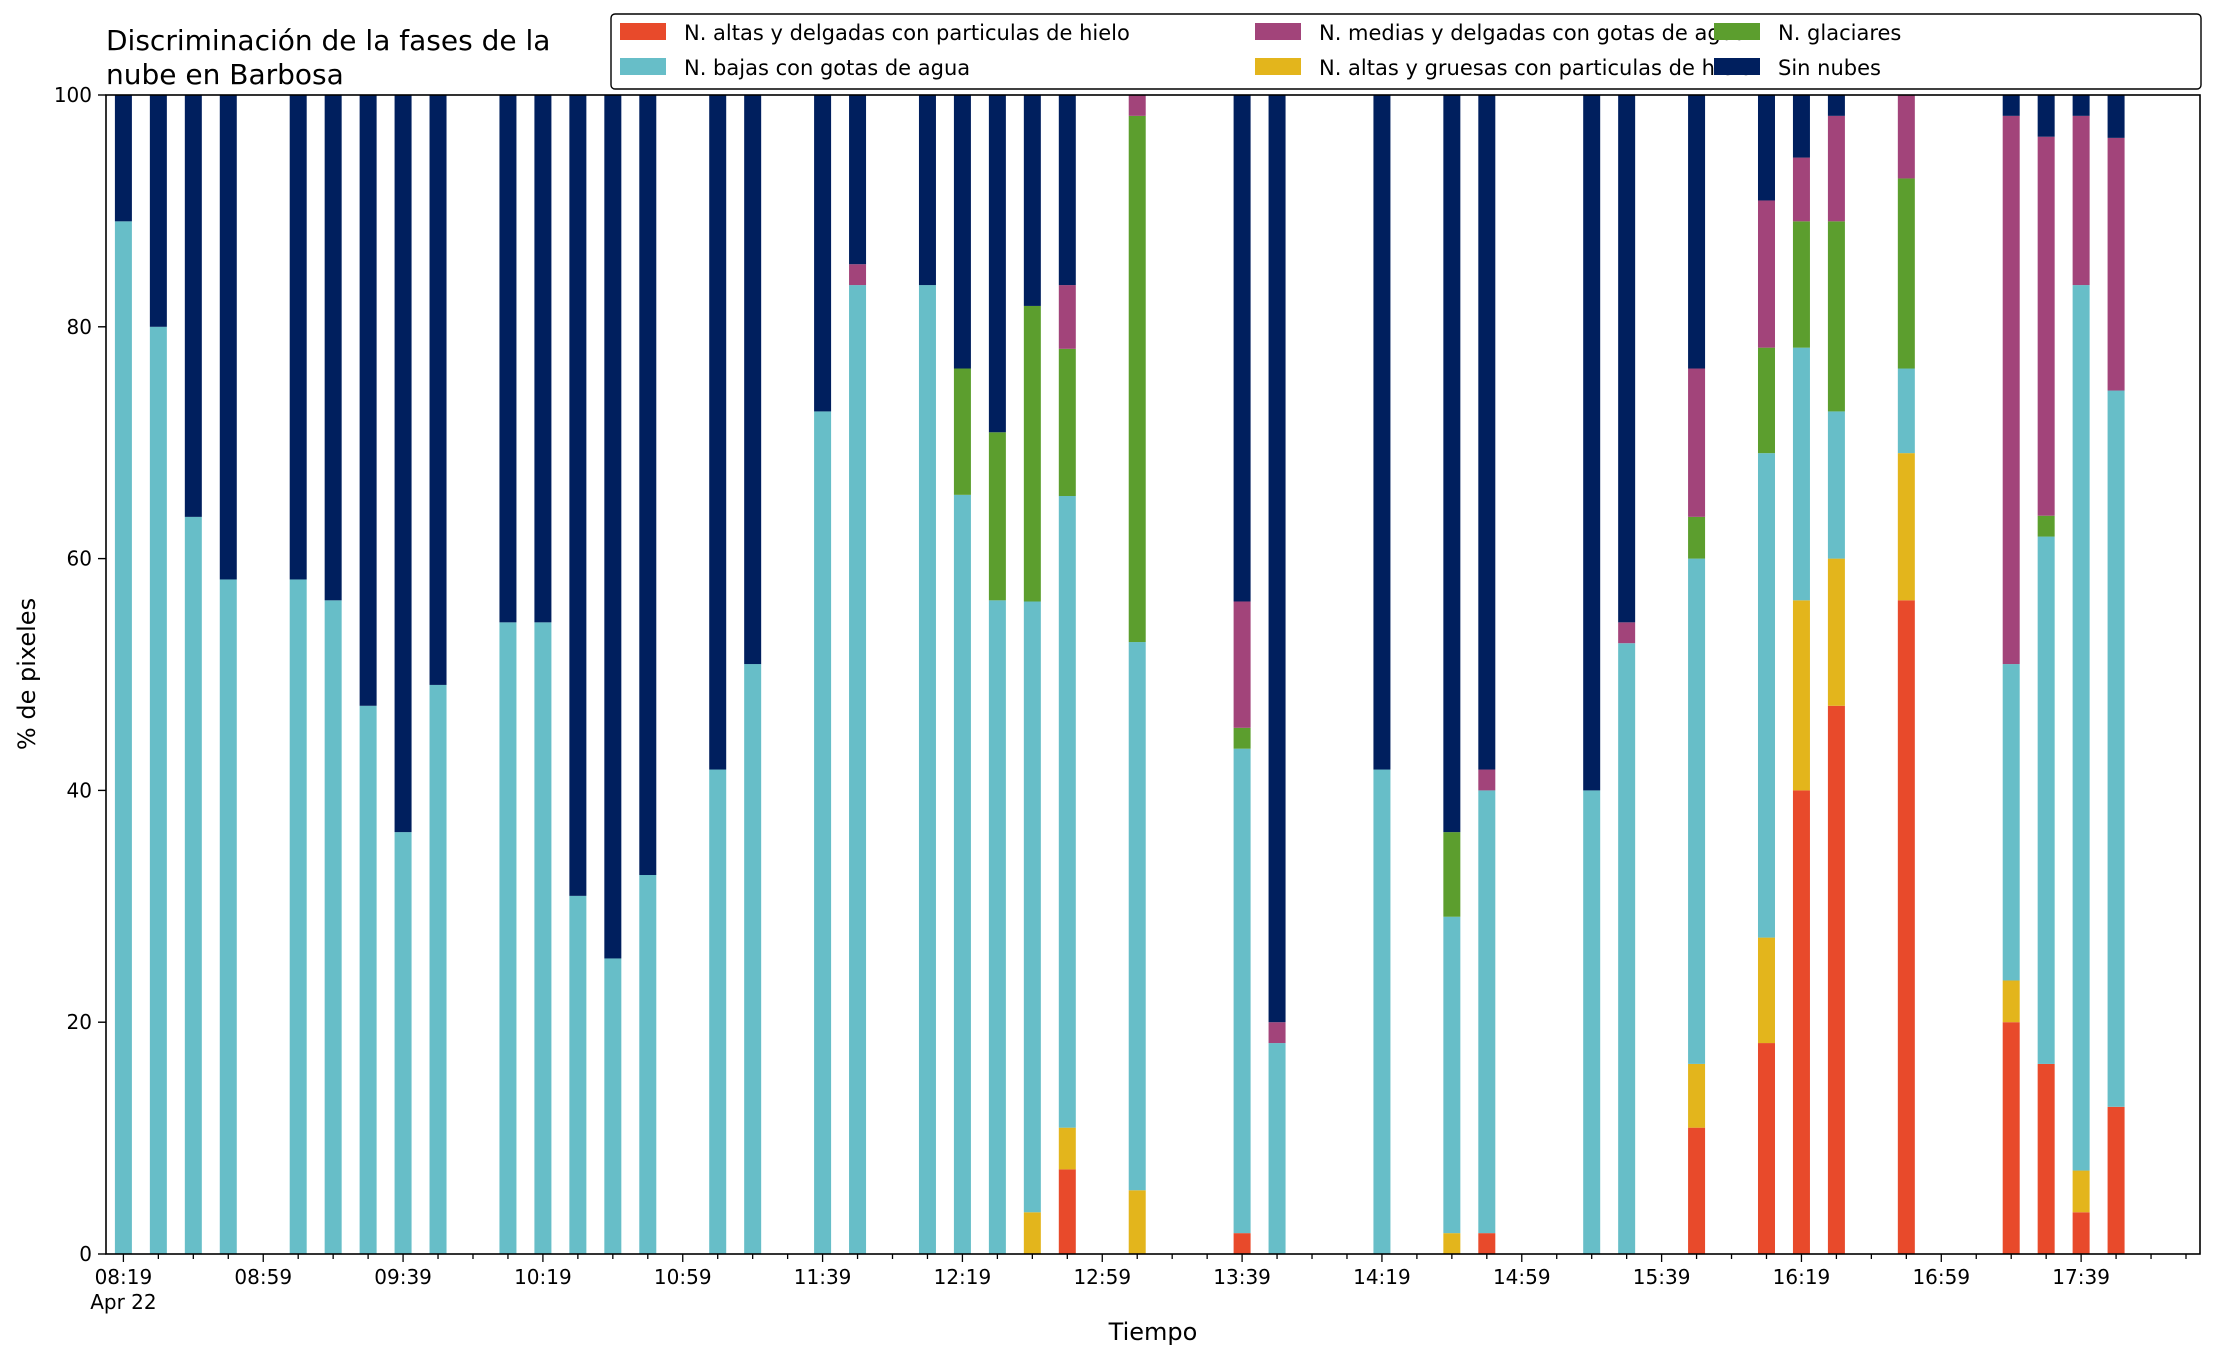 The width and height of the screenshot is (2216, 1355). What do you see at coordinates (225, 74) in the screenshot?
I see `chart-title-line-2: nube en Barbosa` at bounding box center [225, 74].